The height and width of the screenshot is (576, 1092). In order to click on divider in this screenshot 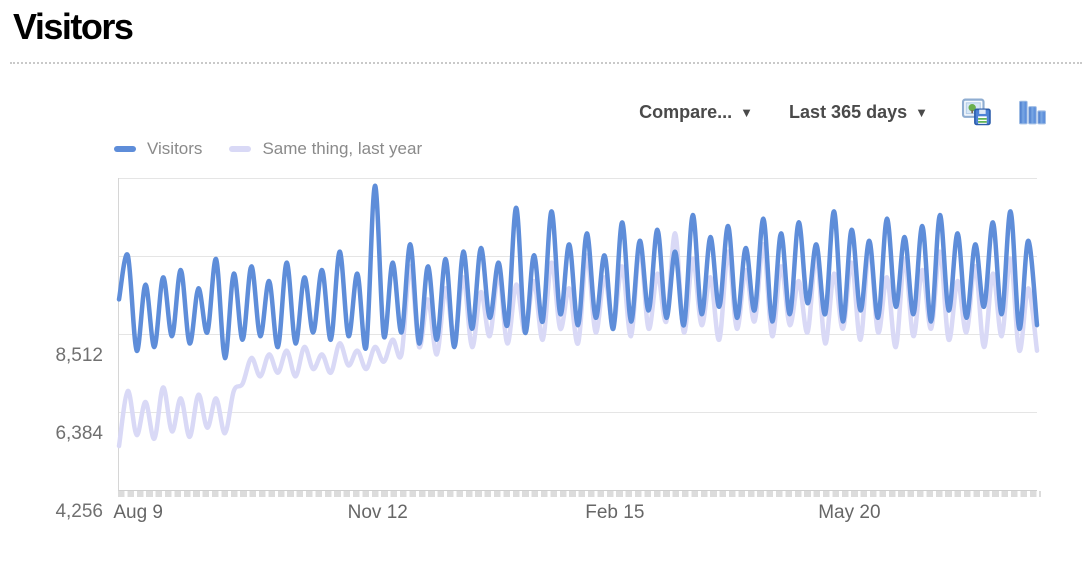, I will do `click(546, 63)`.